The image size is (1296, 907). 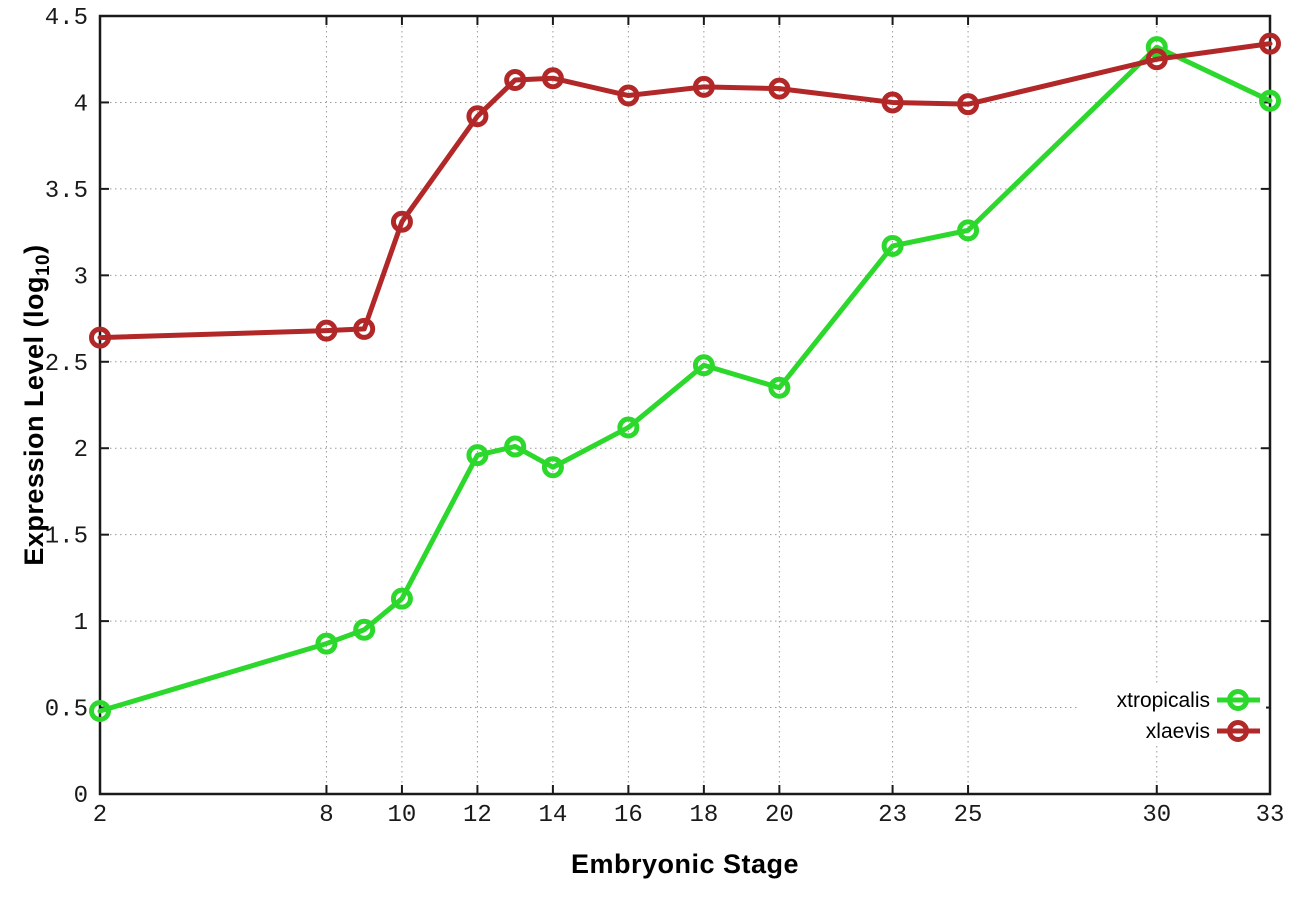 What do you see at coordinates (43, 265) in the screenshot?
I see `y-axis-label-subscript: 10` at bounding box center [43, 265].